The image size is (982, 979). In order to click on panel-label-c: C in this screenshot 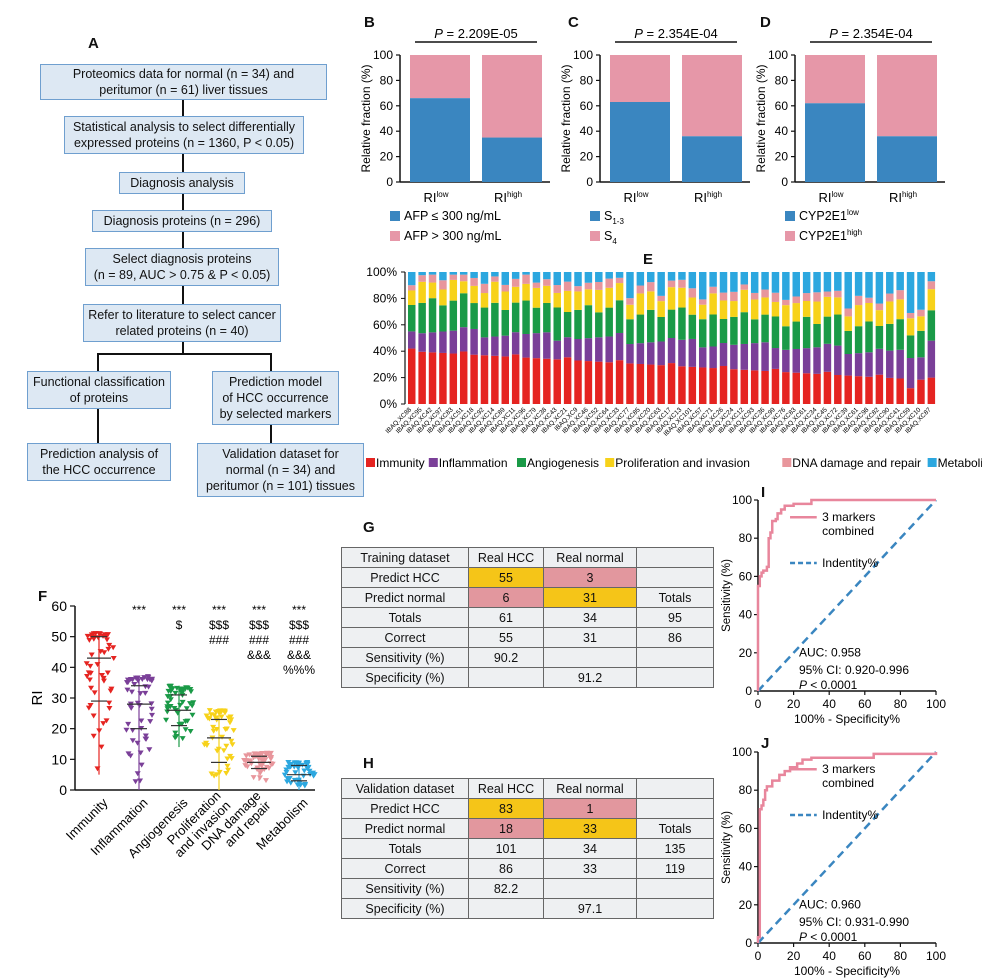, I will do `click(573, 22)`.